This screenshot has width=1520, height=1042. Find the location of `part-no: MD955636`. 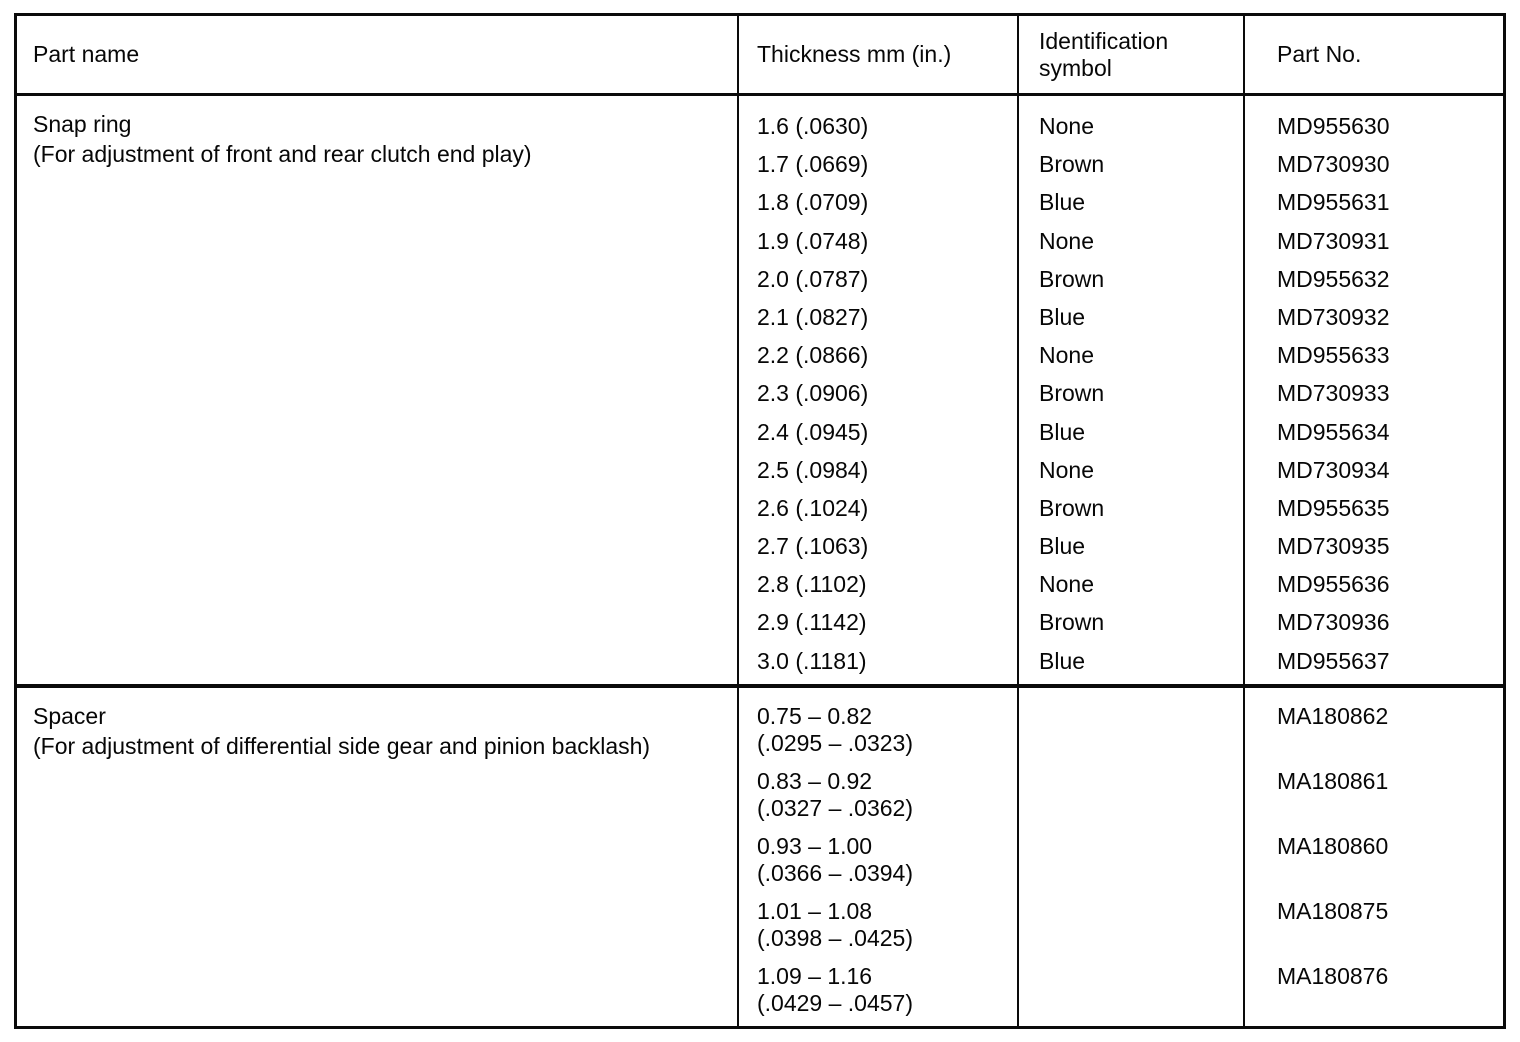

part-no: MD955636 is located at coordinates (1333, 584).